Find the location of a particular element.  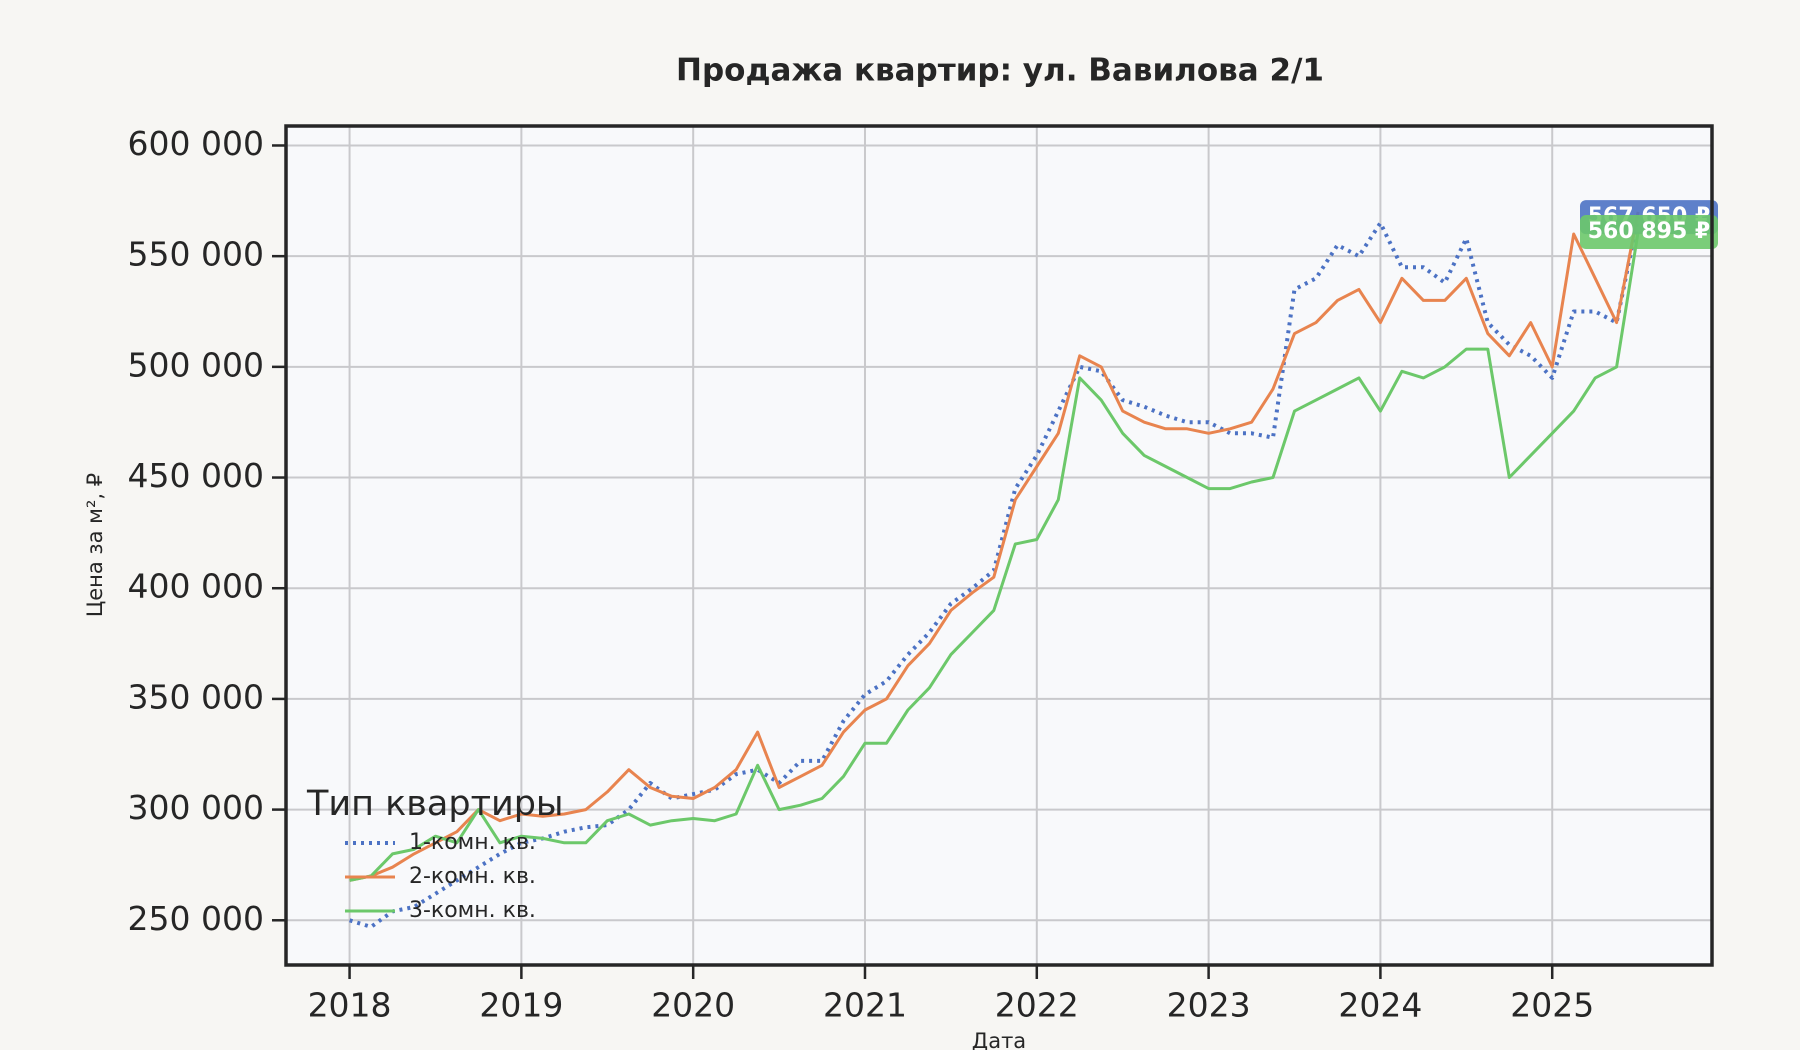

chart-title: Продажа квартир: ул. Вавилова 2/1 is located at coordinates (1000, 71).